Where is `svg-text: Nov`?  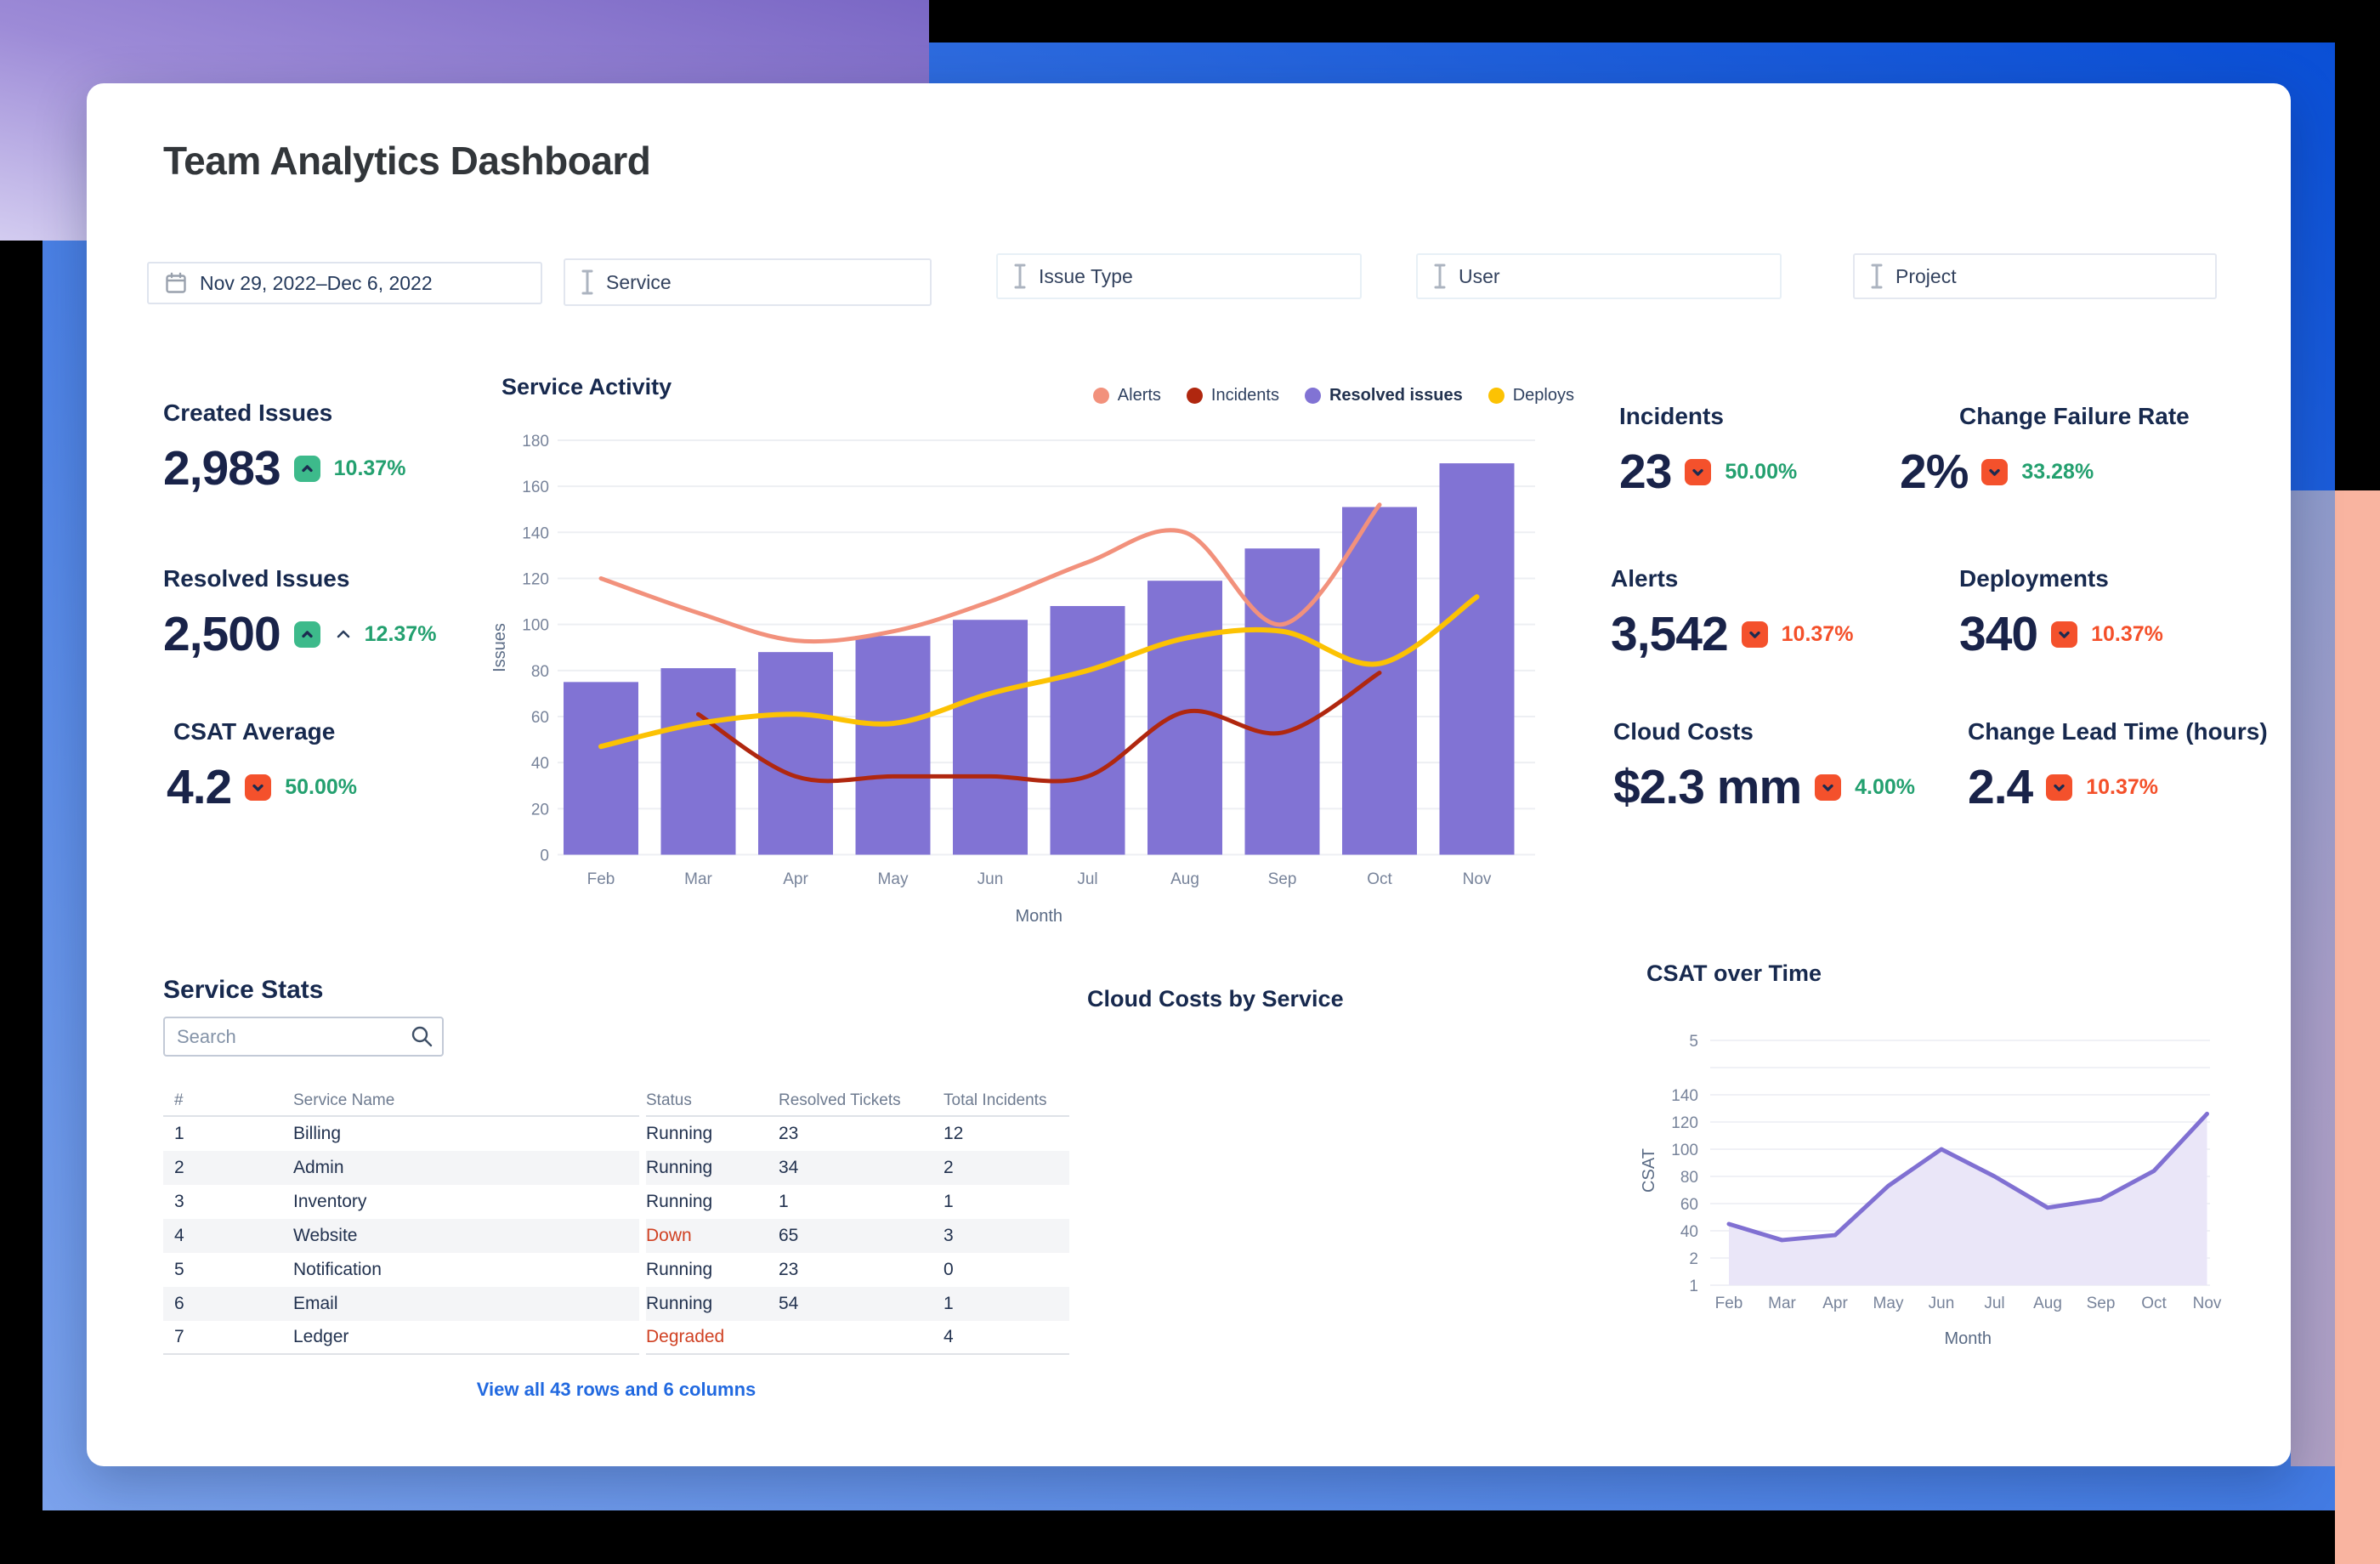
svg-text: Nov is located at coordinates (2207, 1303).